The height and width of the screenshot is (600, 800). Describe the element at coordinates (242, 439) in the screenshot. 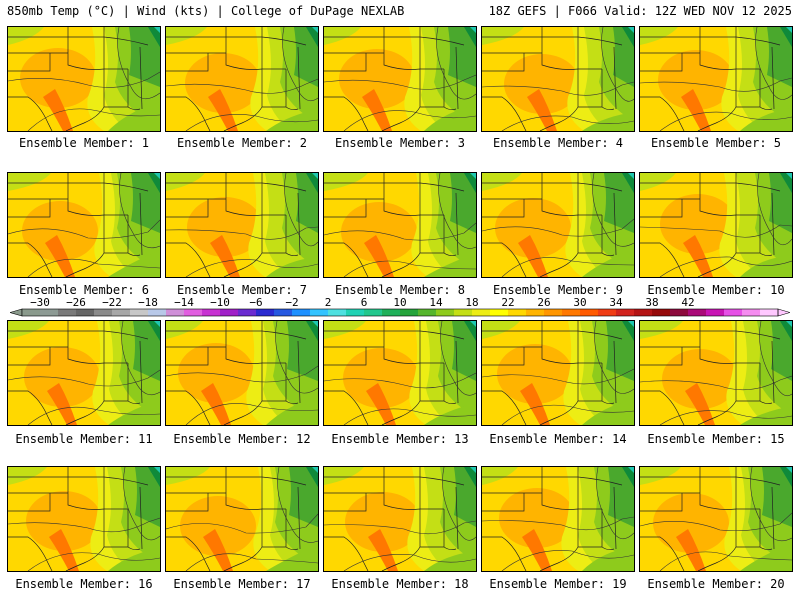

I see `ensemble-member-label: Ensemble Member: 12` at that location.